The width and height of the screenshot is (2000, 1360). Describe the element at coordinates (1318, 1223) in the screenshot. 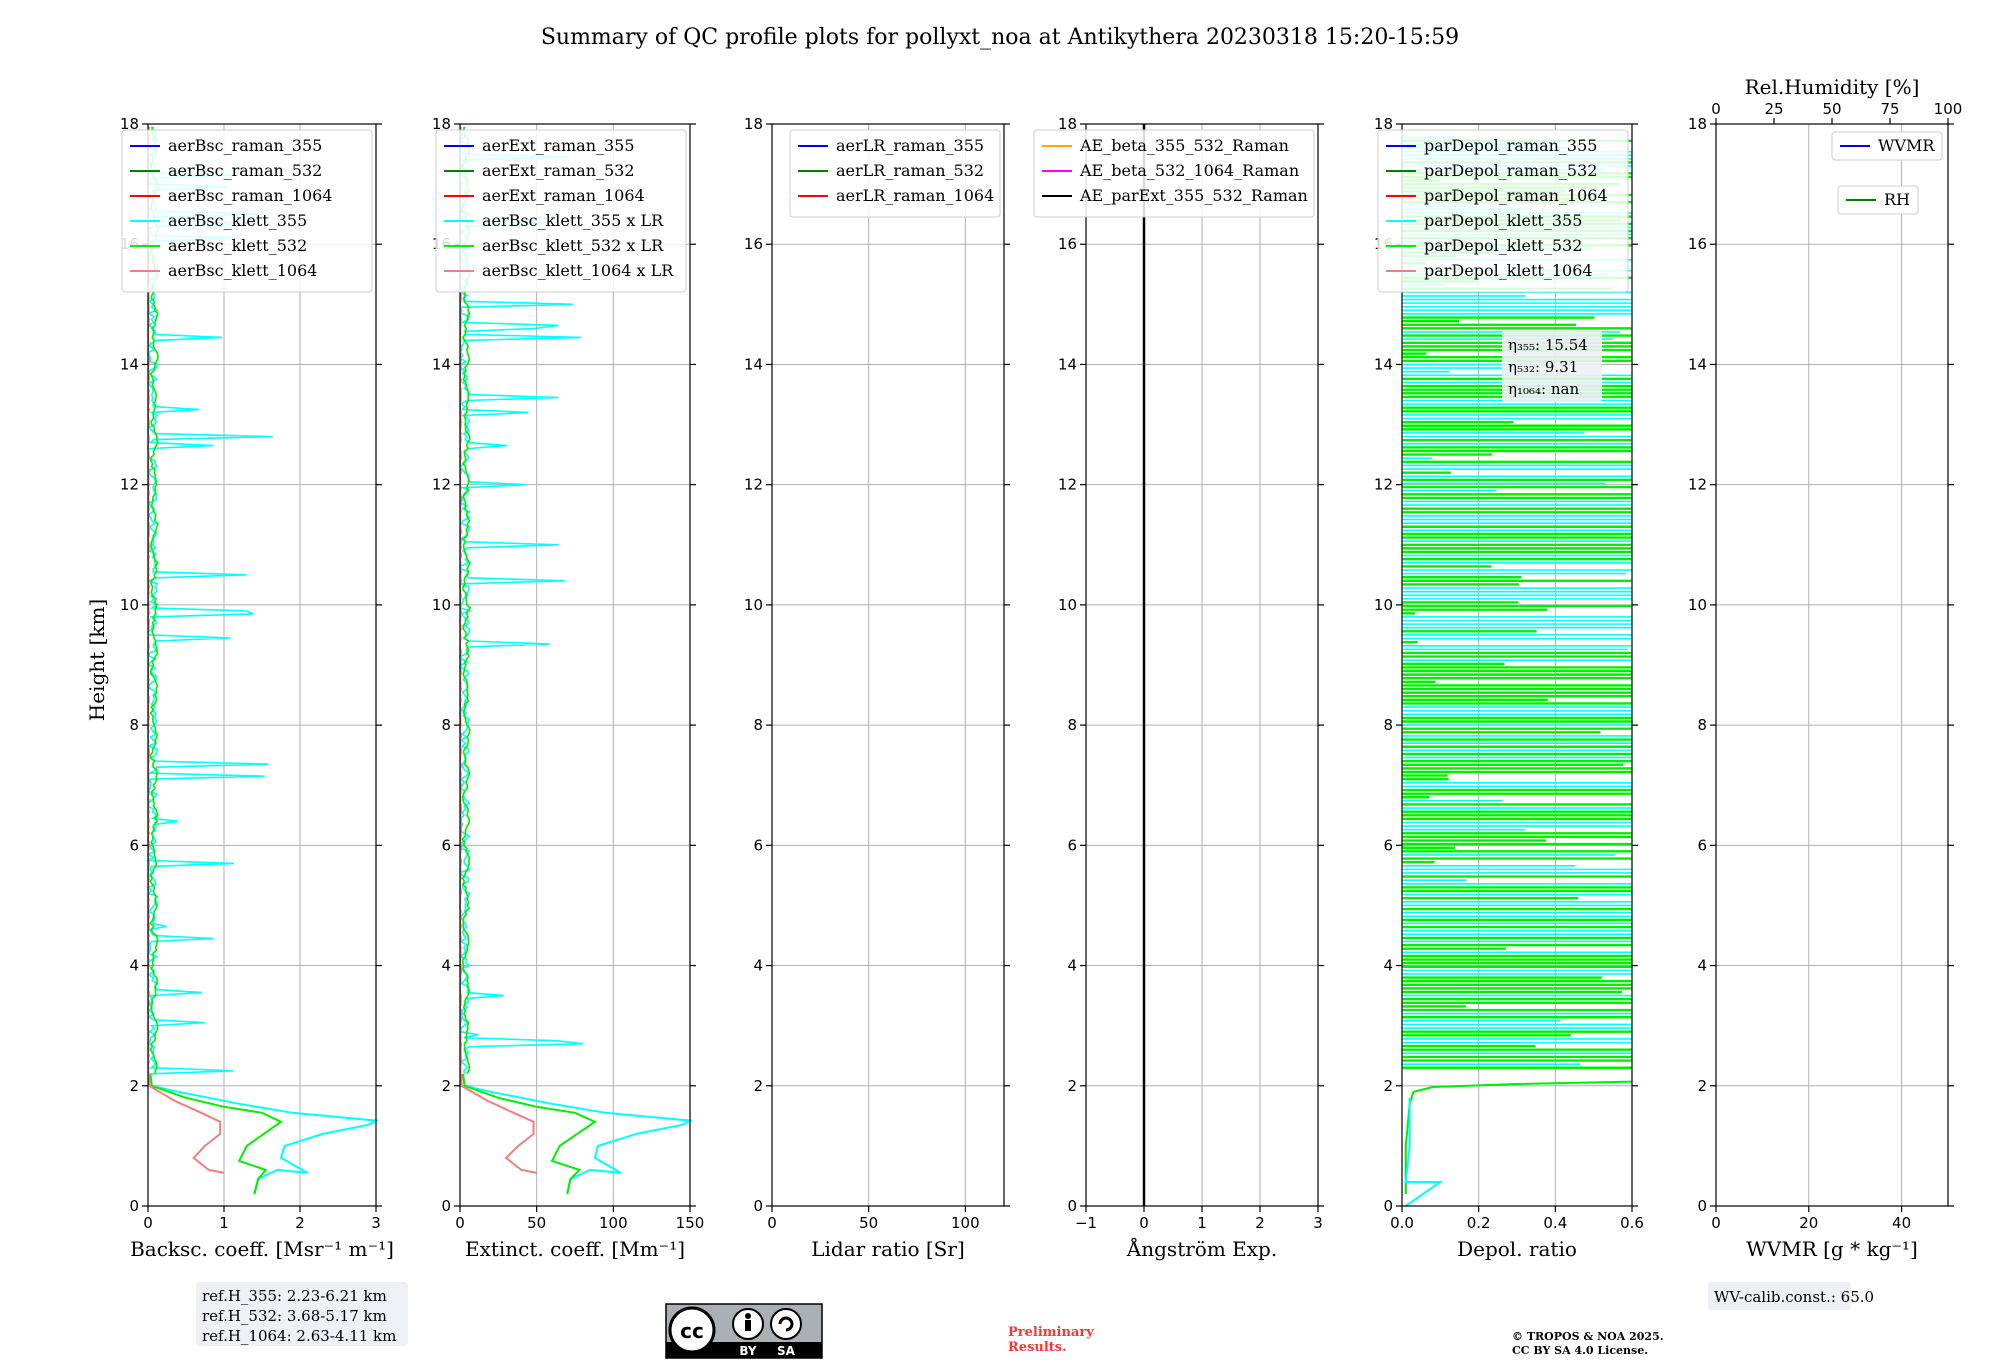

I see `x-tick-label: 3` at that location.